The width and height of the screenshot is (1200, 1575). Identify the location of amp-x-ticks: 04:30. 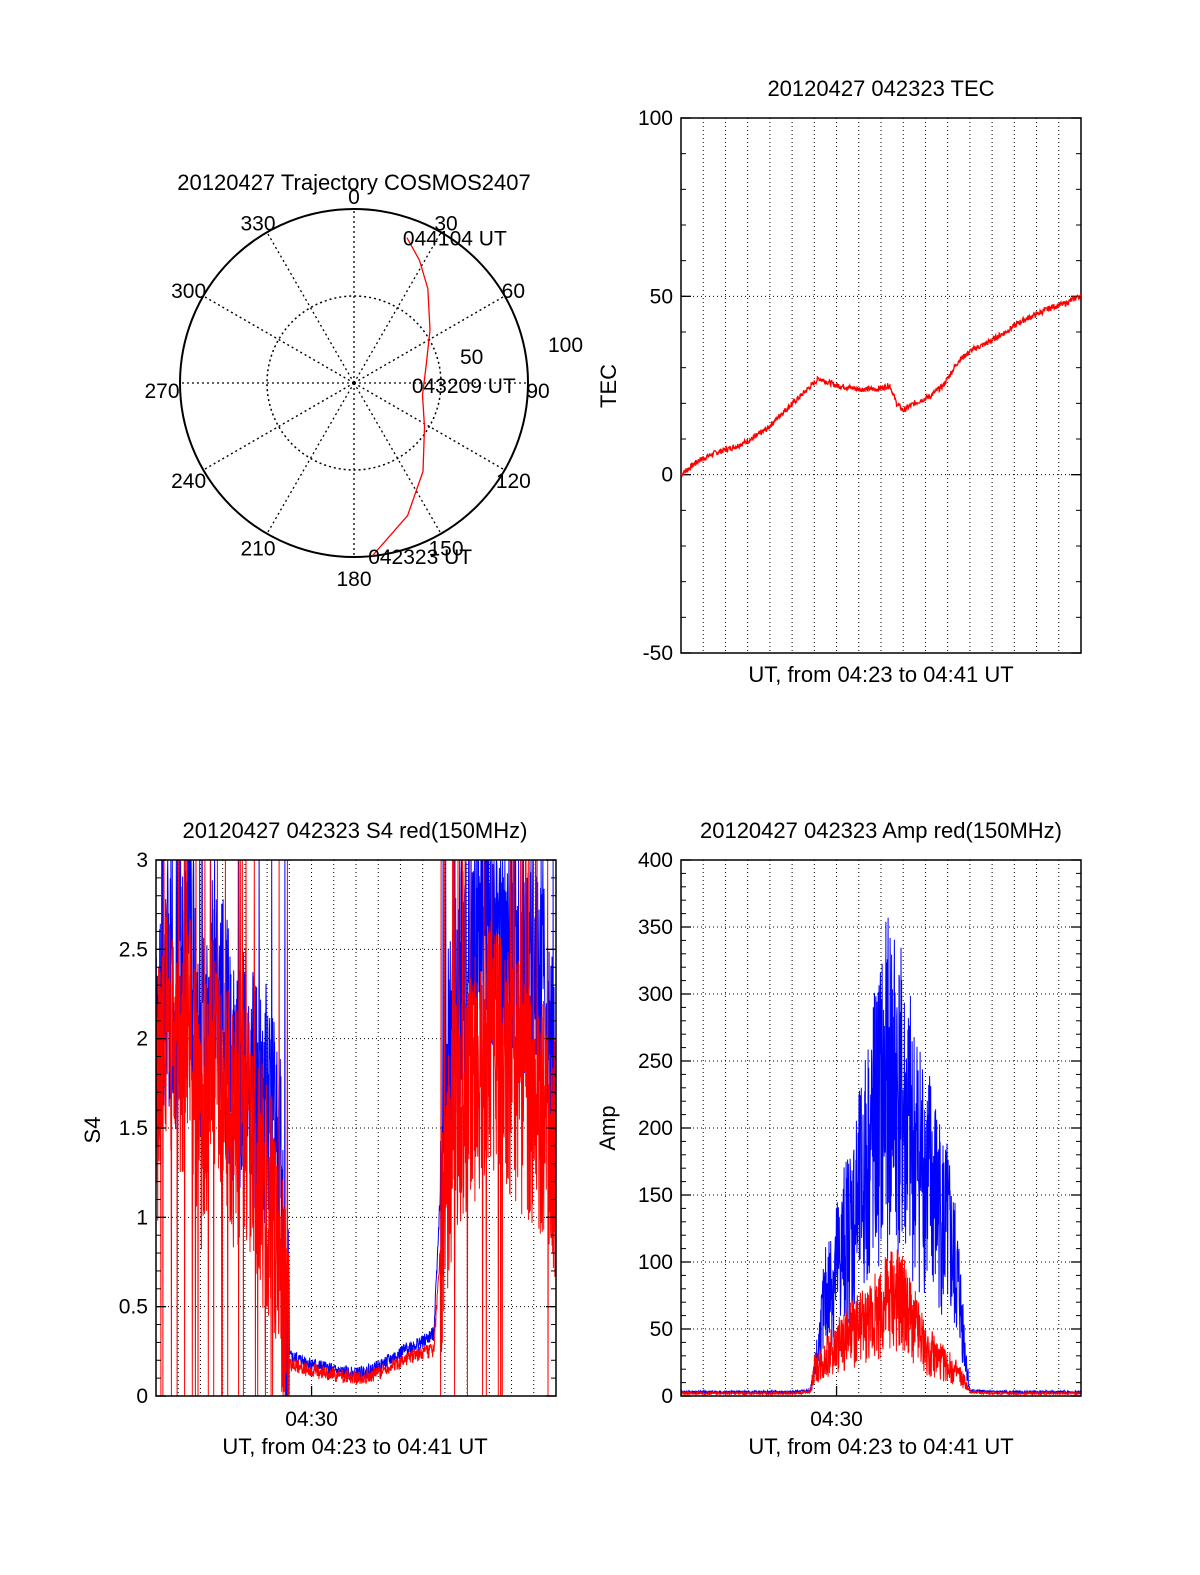
(836, 1408).